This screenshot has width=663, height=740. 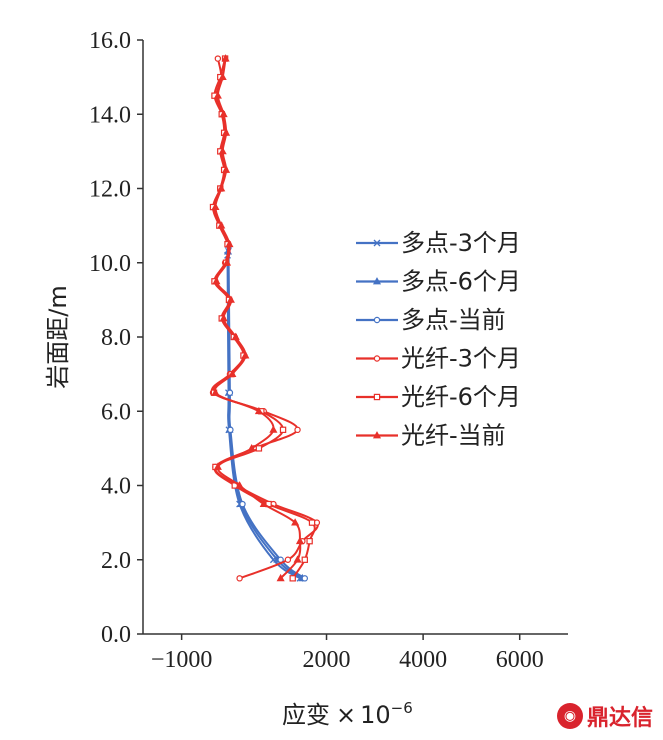 I want to click on watermark-text: 鼎达信, so click(x=619, y=718).